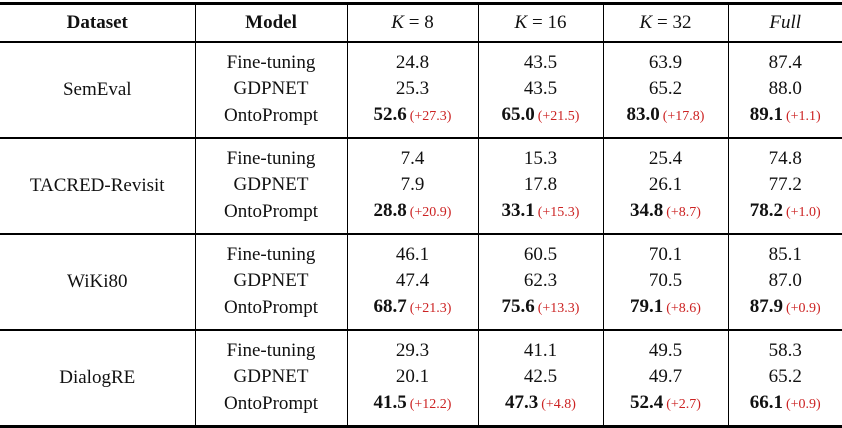 The image size is (842, 428). What do you see at coordinates (97, 22) in the screenshot?
I see `column-header-dataset: Dataset` at bounding box center [97, 22].